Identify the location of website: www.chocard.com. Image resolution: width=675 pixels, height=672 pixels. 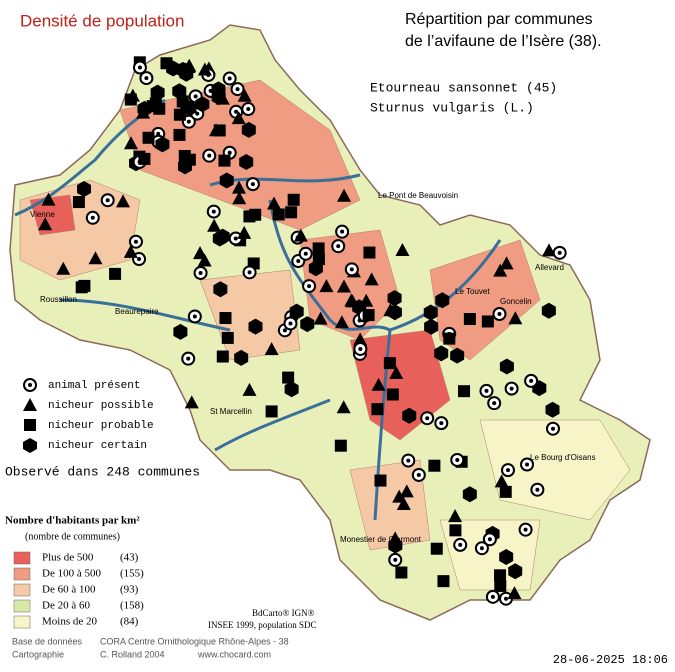
(234, 654).